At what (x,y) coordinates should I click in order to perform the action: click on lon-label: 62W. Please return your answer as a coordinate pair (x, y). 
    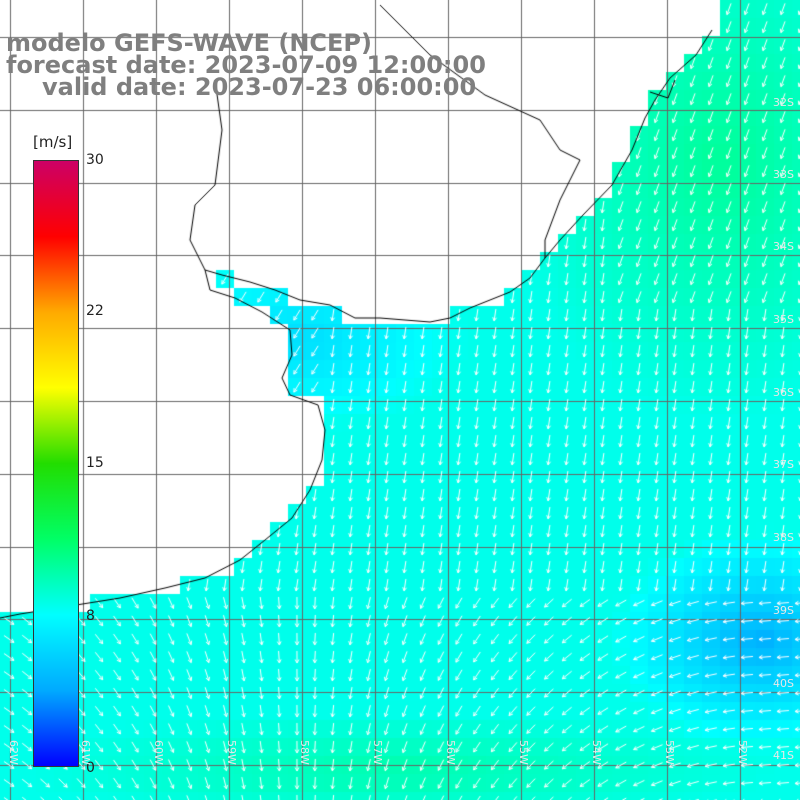
    Looking at the image, I should click on (13, 752).